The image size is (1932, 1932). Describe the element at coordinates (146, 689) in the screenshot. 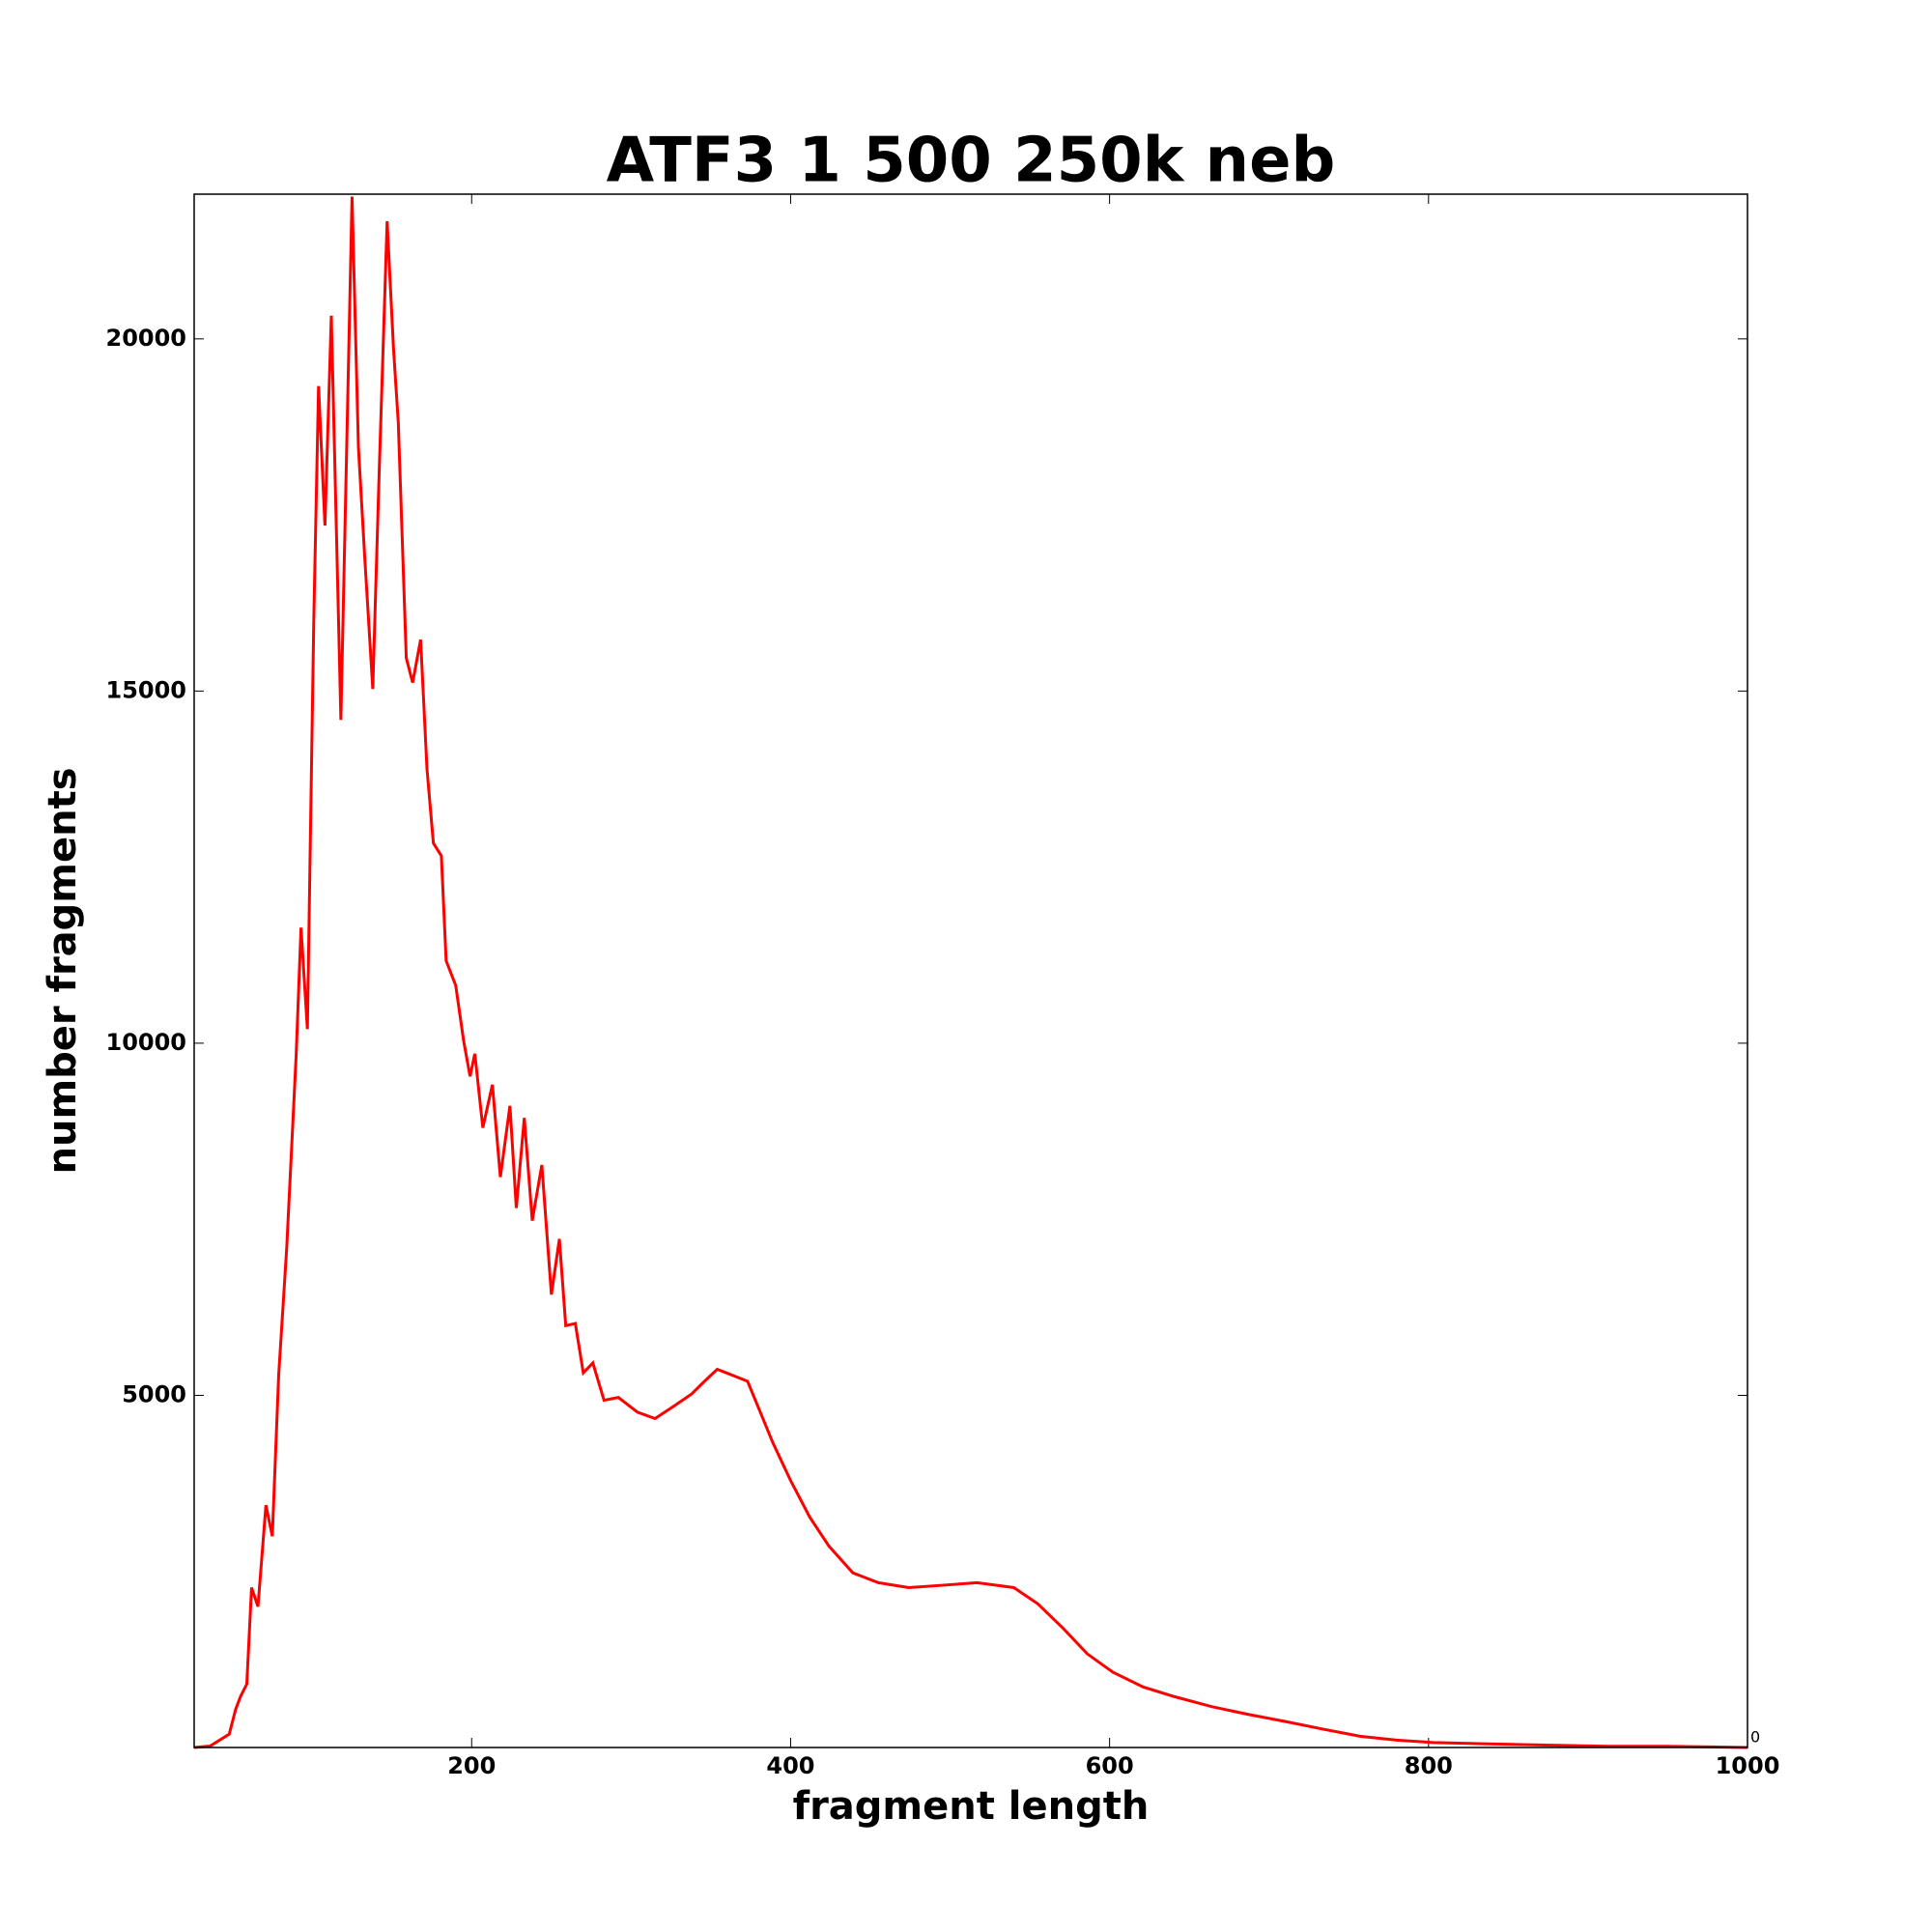

I see `y-tick-label: 15000` at that location.